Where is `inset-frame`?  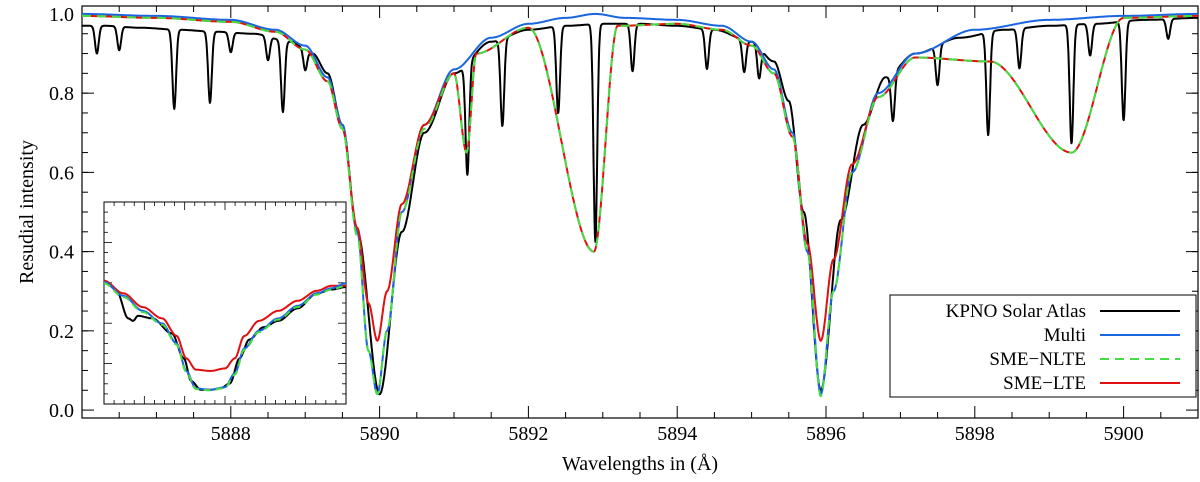 inset-frame is located at coordinates (225, 303).